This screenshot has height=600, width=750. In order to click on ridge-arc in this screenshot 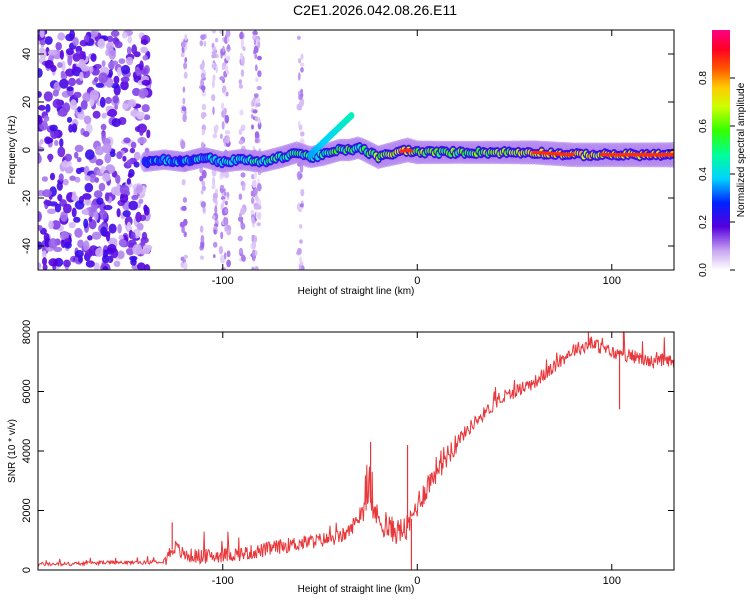, I will do `click(351, 116)`.